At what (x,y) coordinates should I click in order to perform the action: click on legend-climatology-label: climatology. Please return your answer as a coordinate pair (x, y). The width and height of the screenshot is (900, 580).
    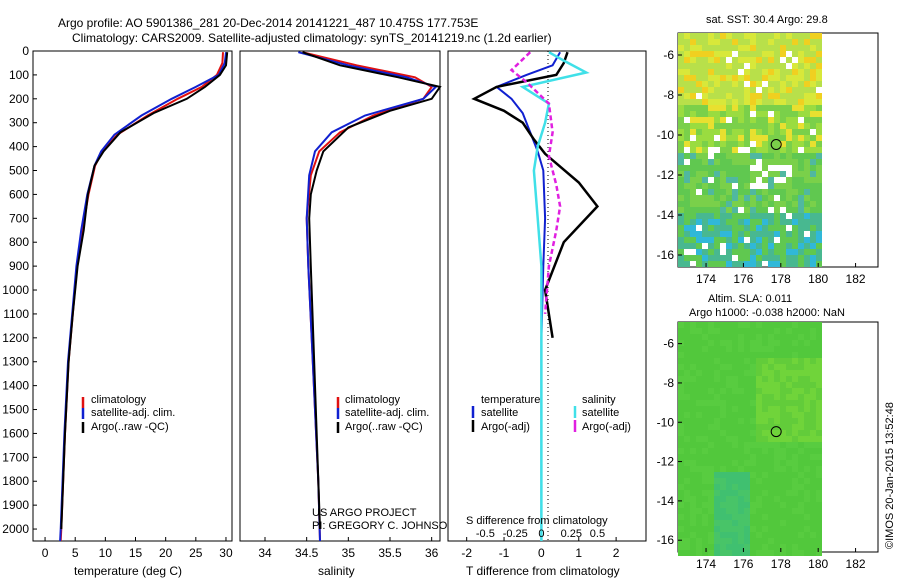
    Looking at the image, I should click on (373, 400).